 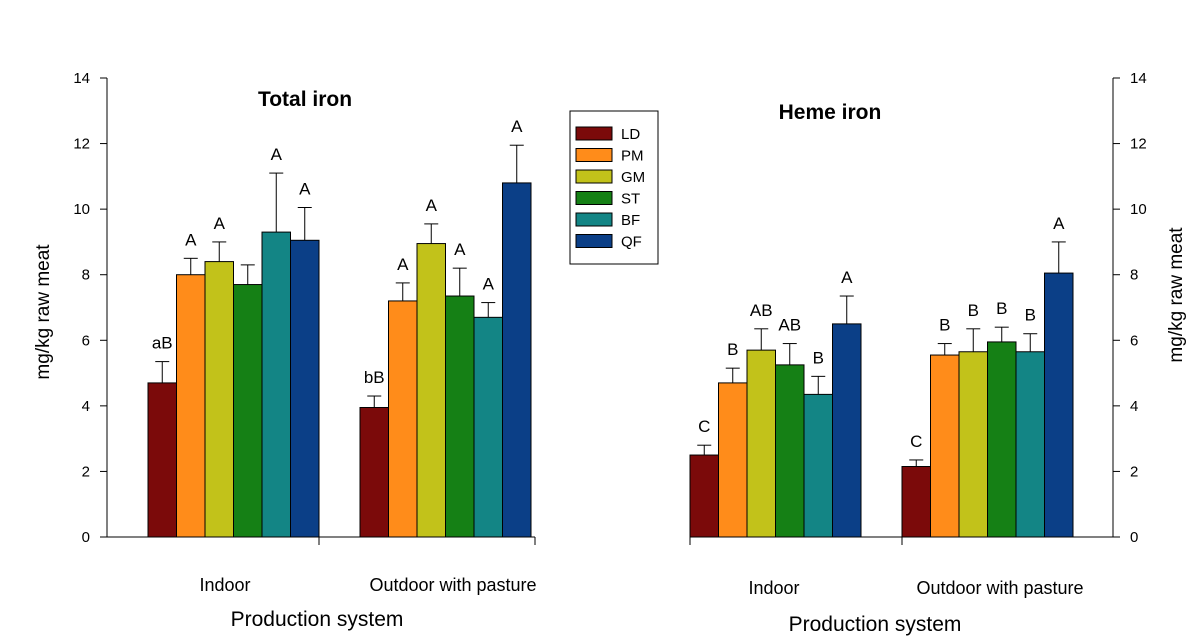 What do you see at coordinates (594, 198) in the screenshot?
I see `legend-swatch-st` at bounding box center [594, 198].